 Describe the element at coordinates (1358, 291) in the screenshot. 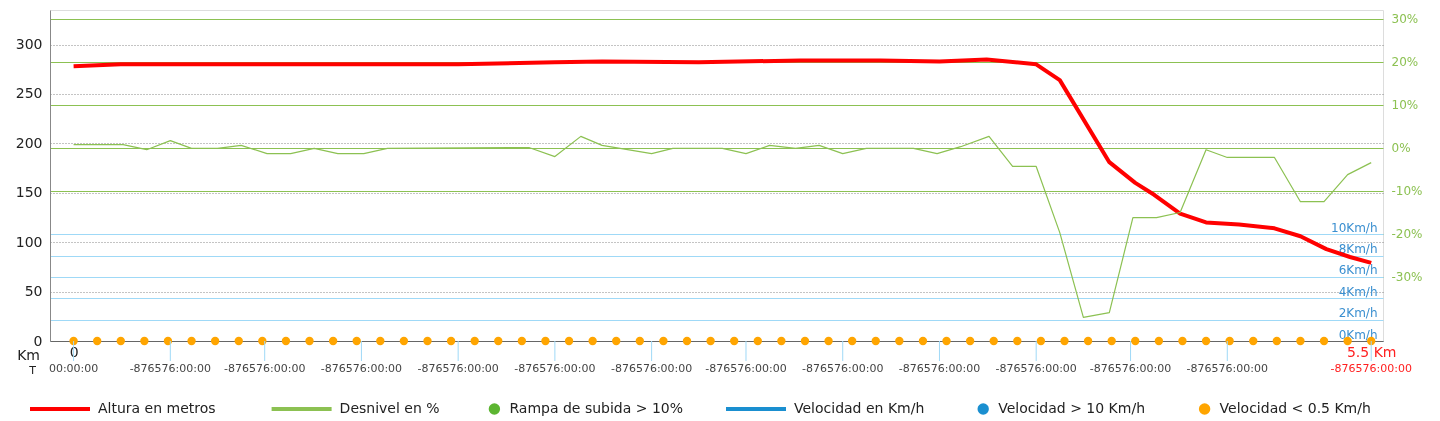

I see `y3-tick-label: 4Km/h` at that location.